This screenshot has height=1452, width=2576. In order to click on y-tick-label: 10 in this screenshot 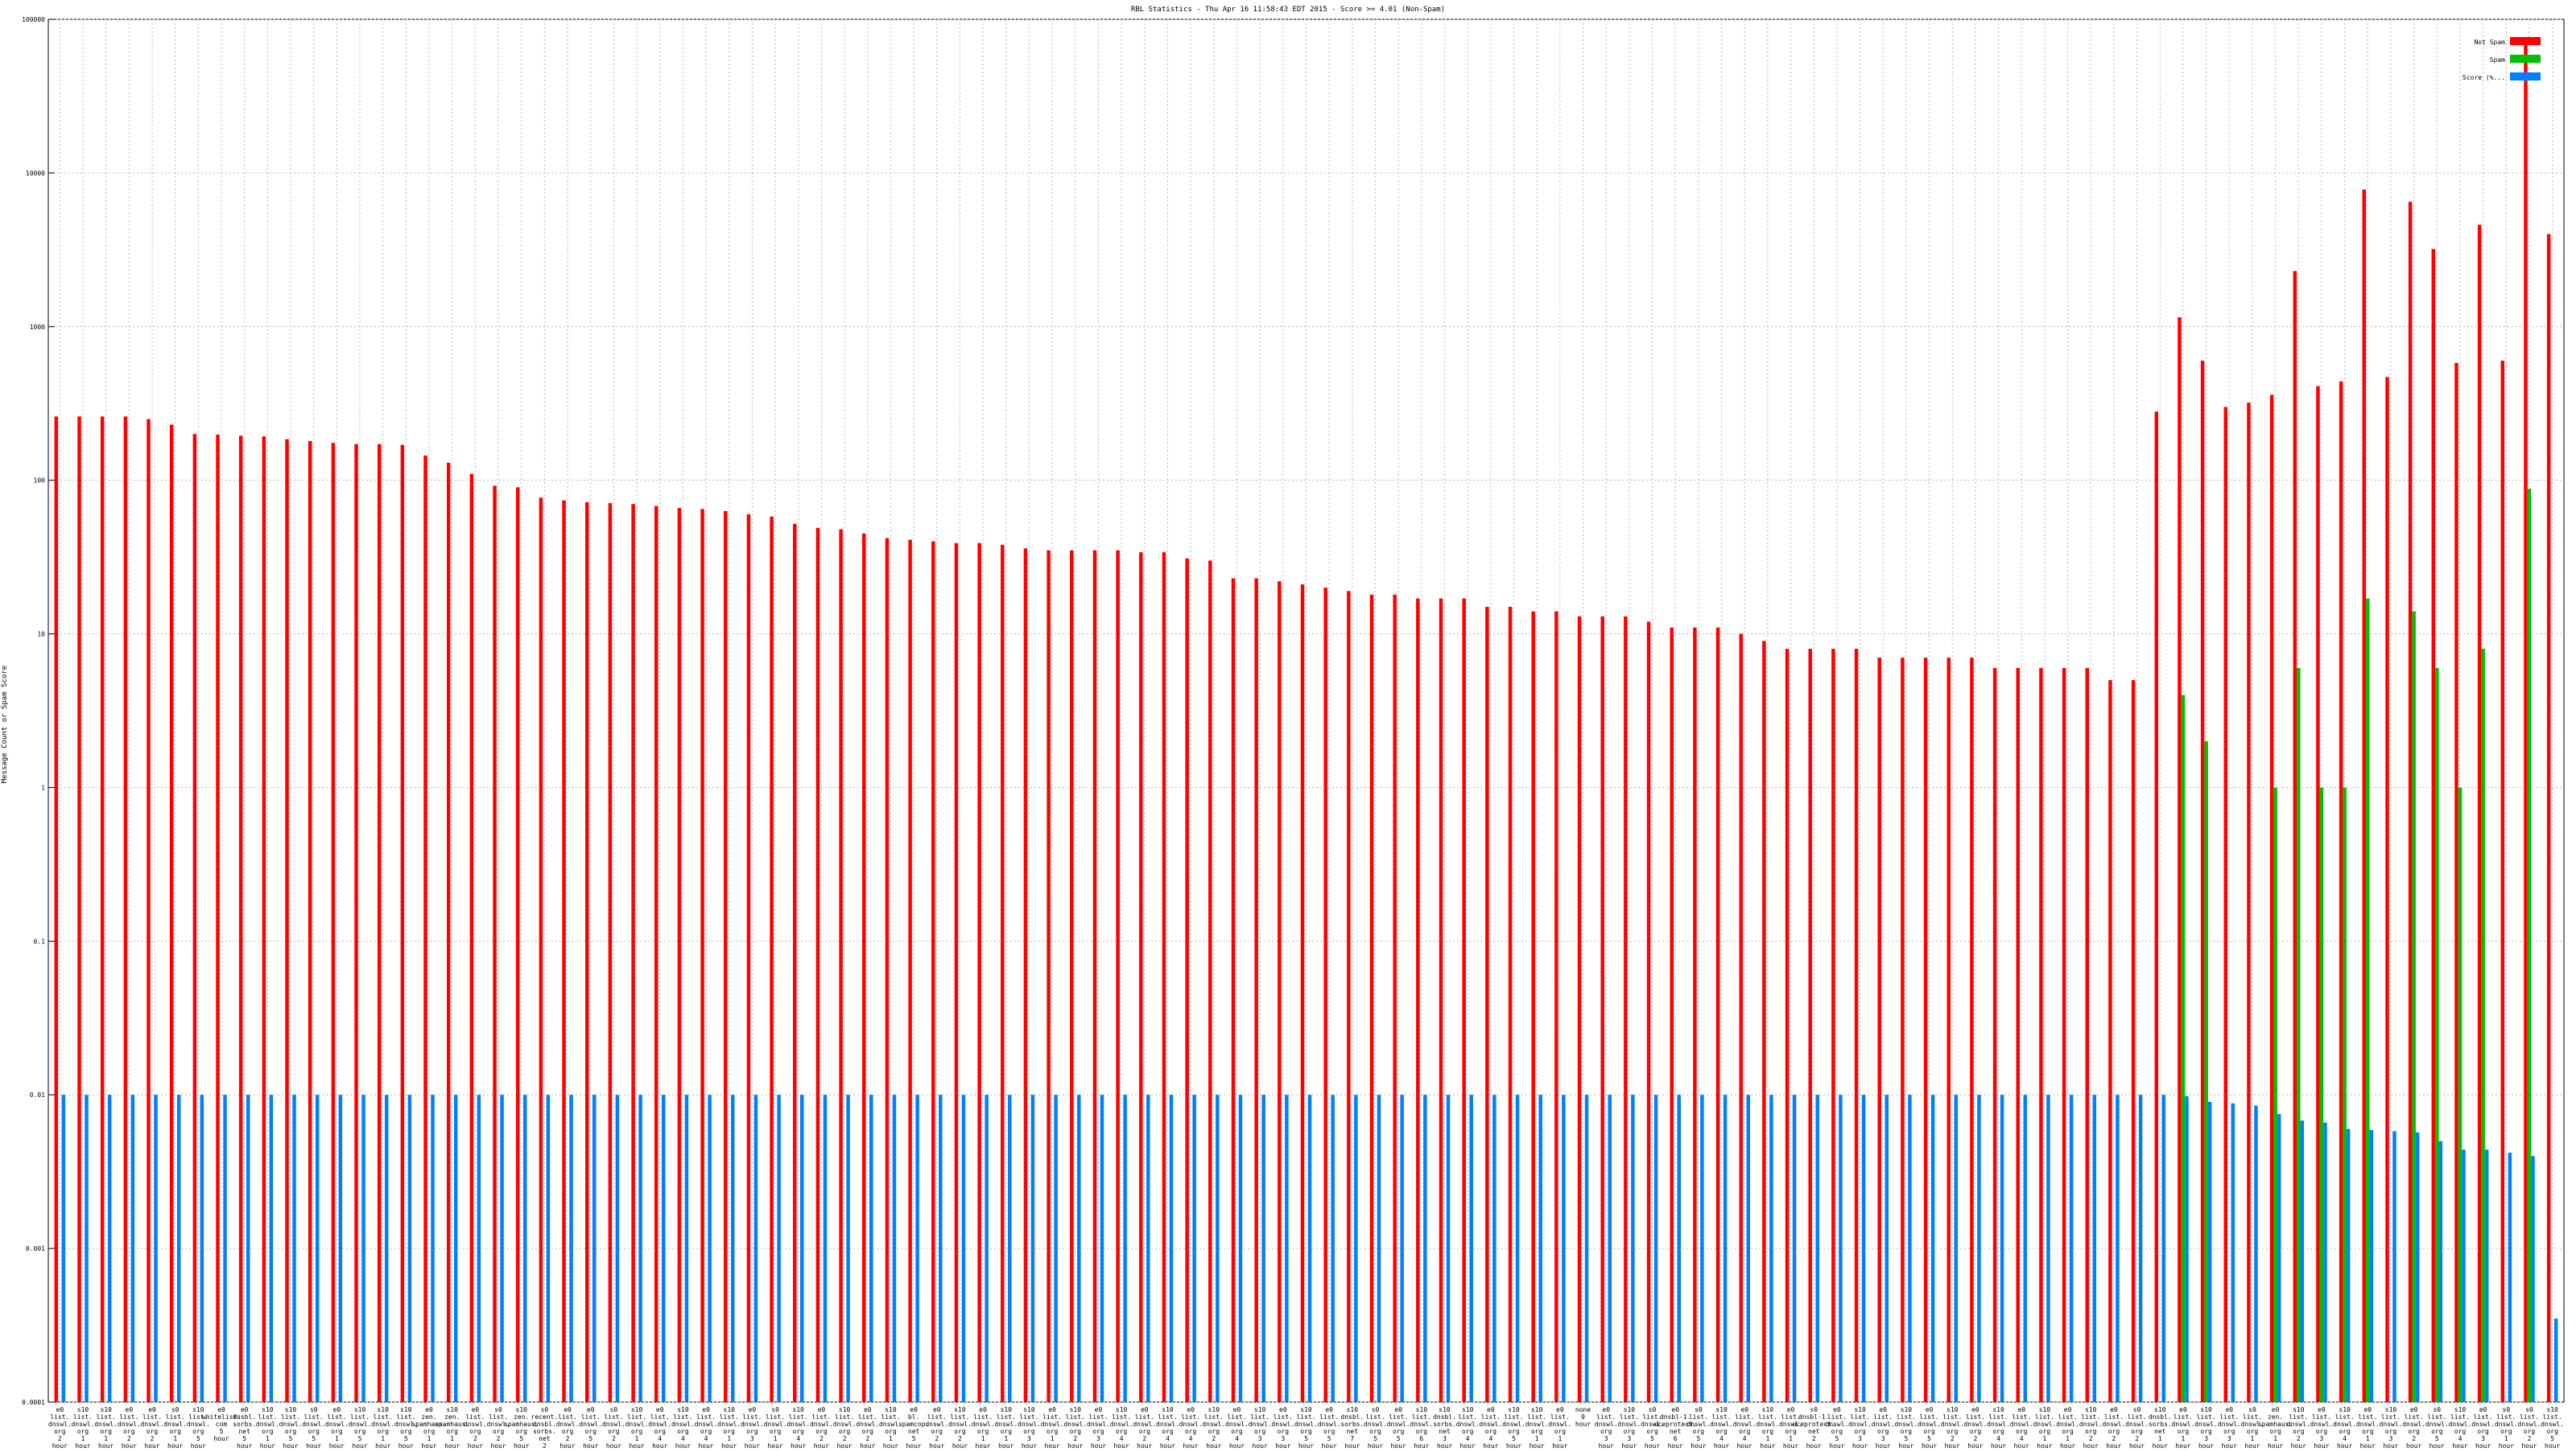, I will do `click(41, 635)`.